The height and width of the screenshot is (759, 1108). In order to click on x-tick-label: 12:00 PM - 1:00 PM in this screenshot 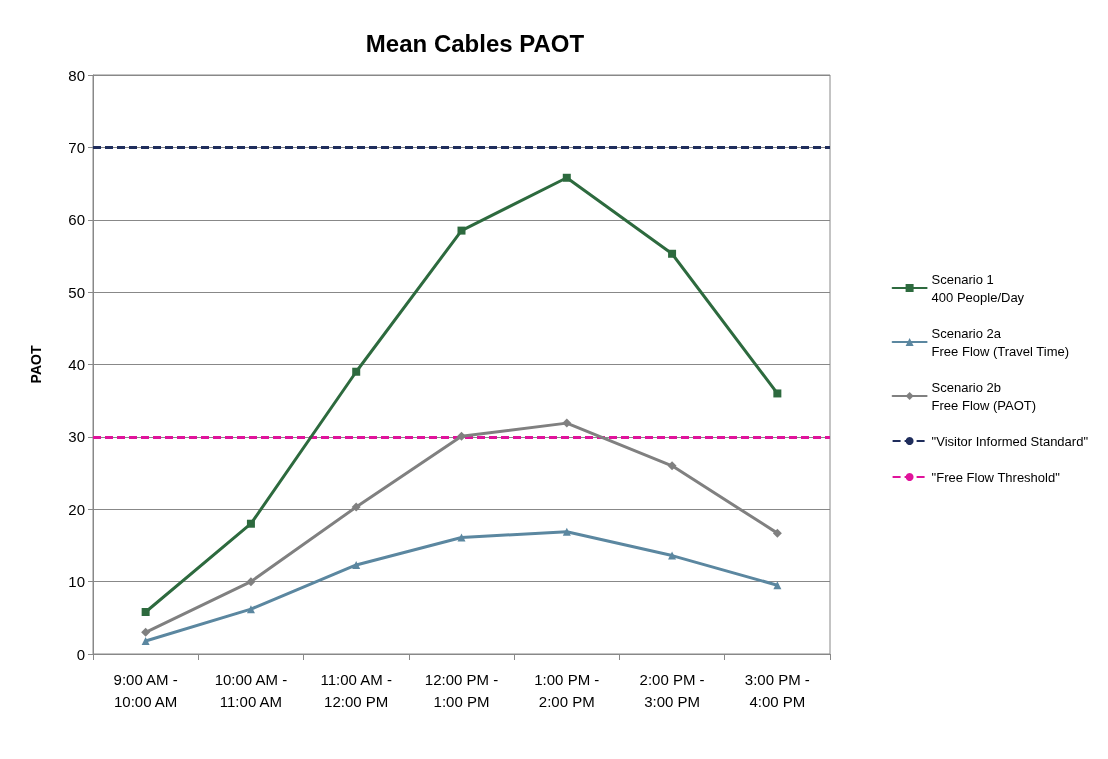, I will do `click(461, 690)`.